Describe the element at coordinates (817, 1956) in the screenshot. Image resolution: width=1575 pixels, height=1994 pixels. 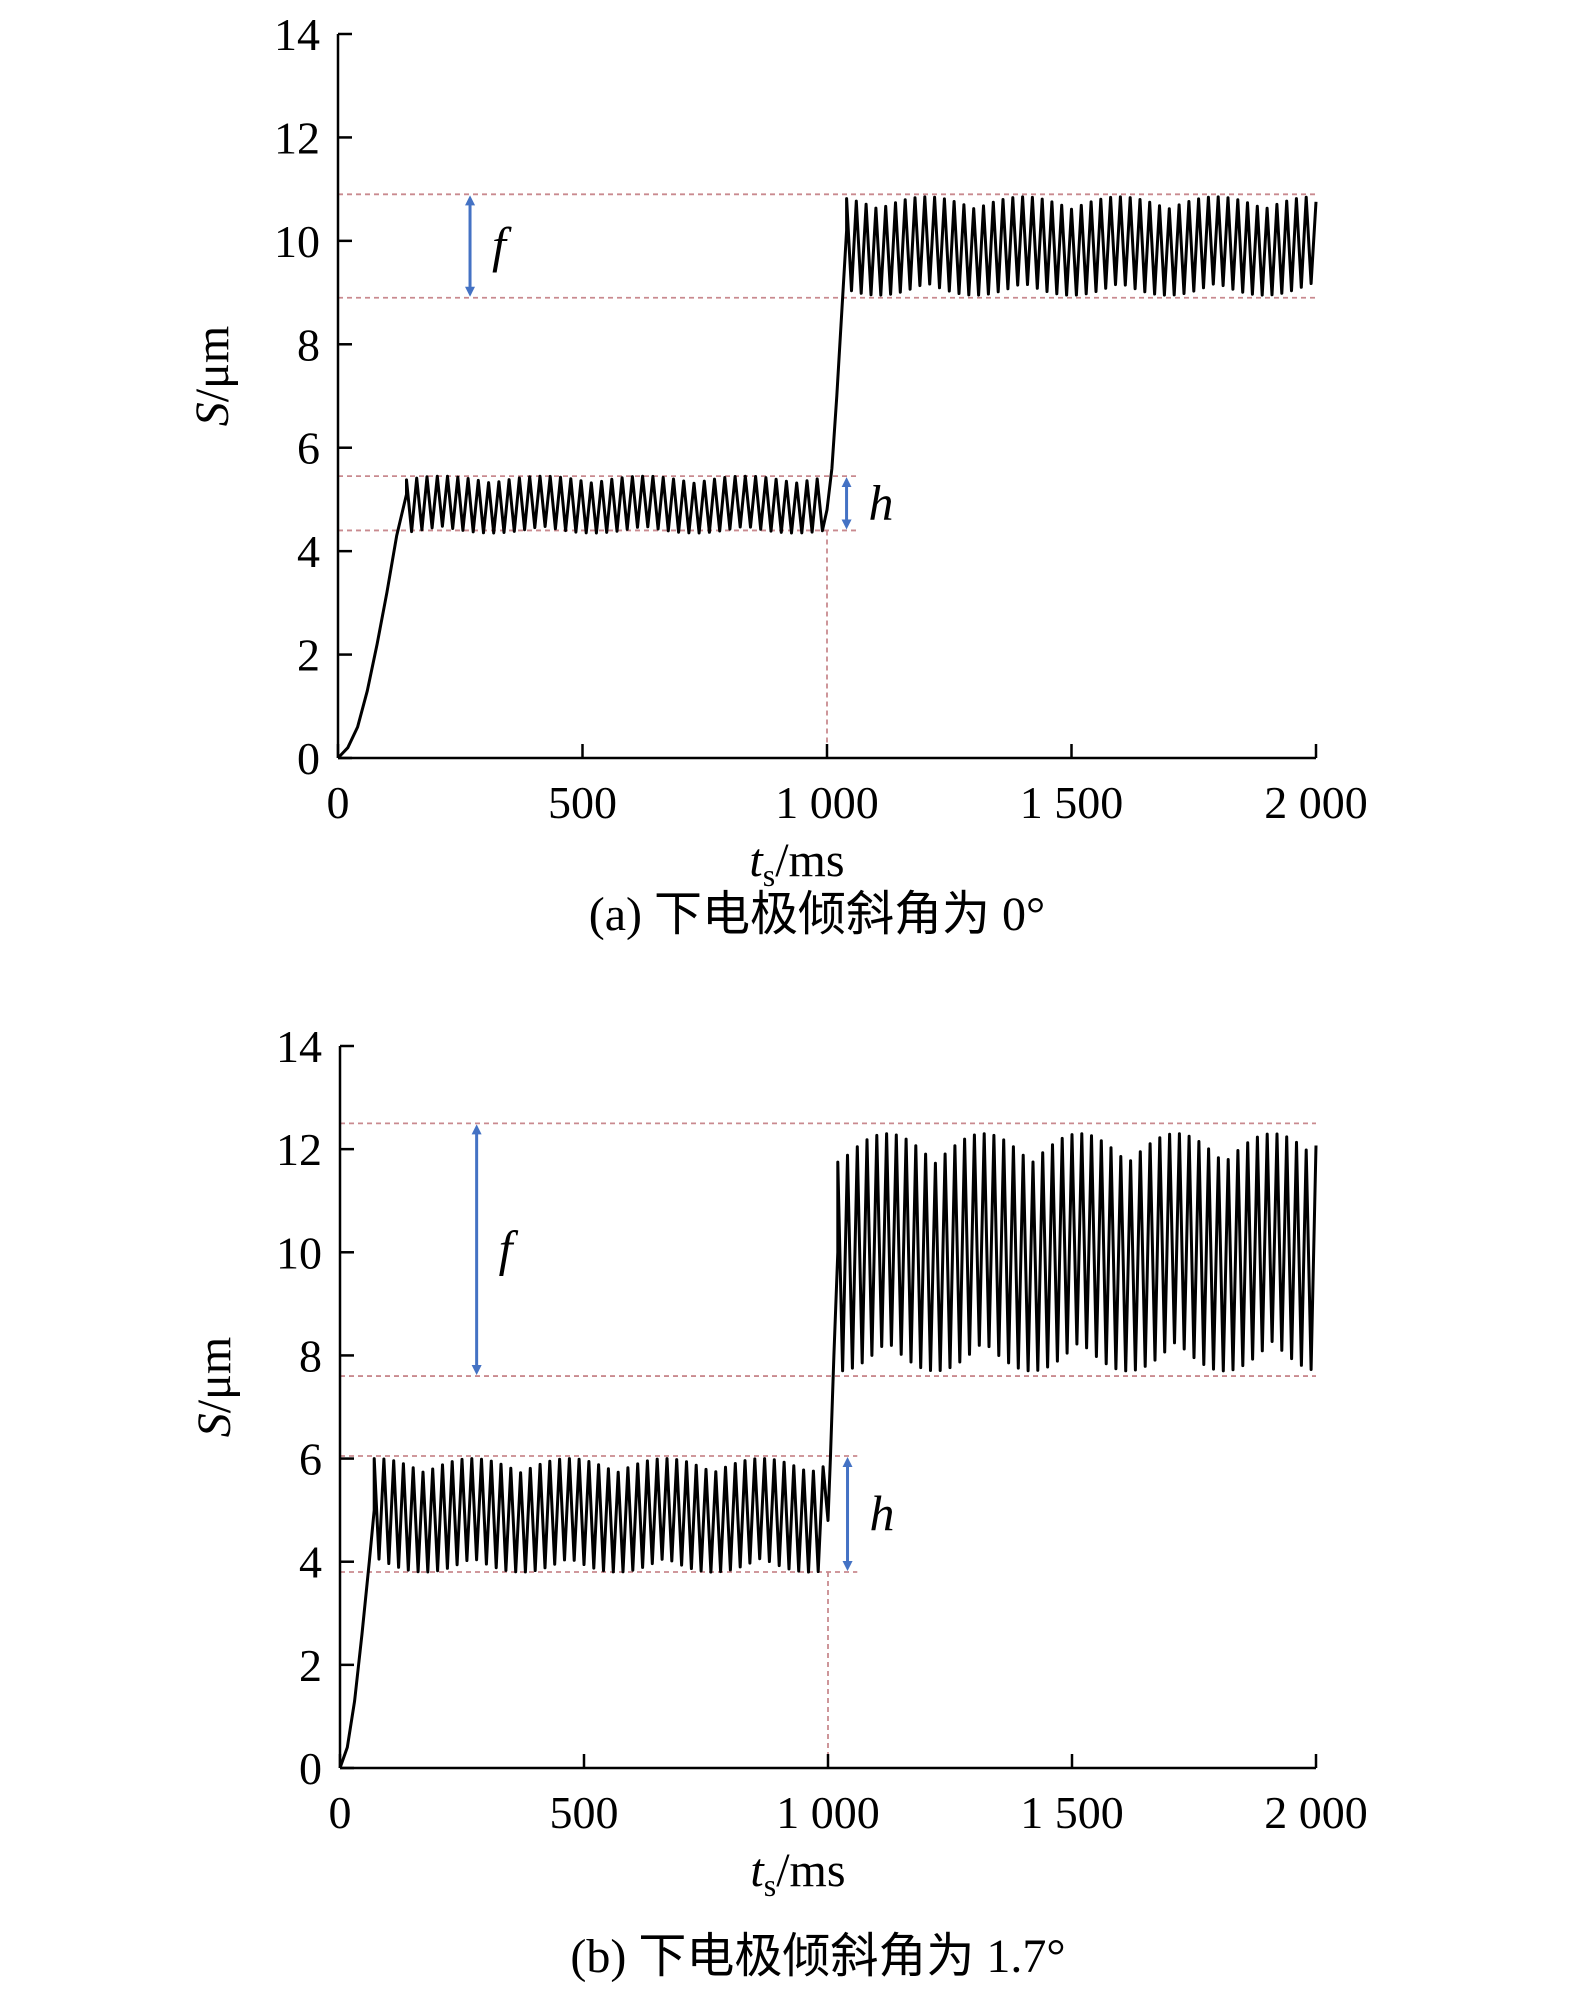
I see `caption: (b) 下电极倾斜角为 1.7°` at that location.